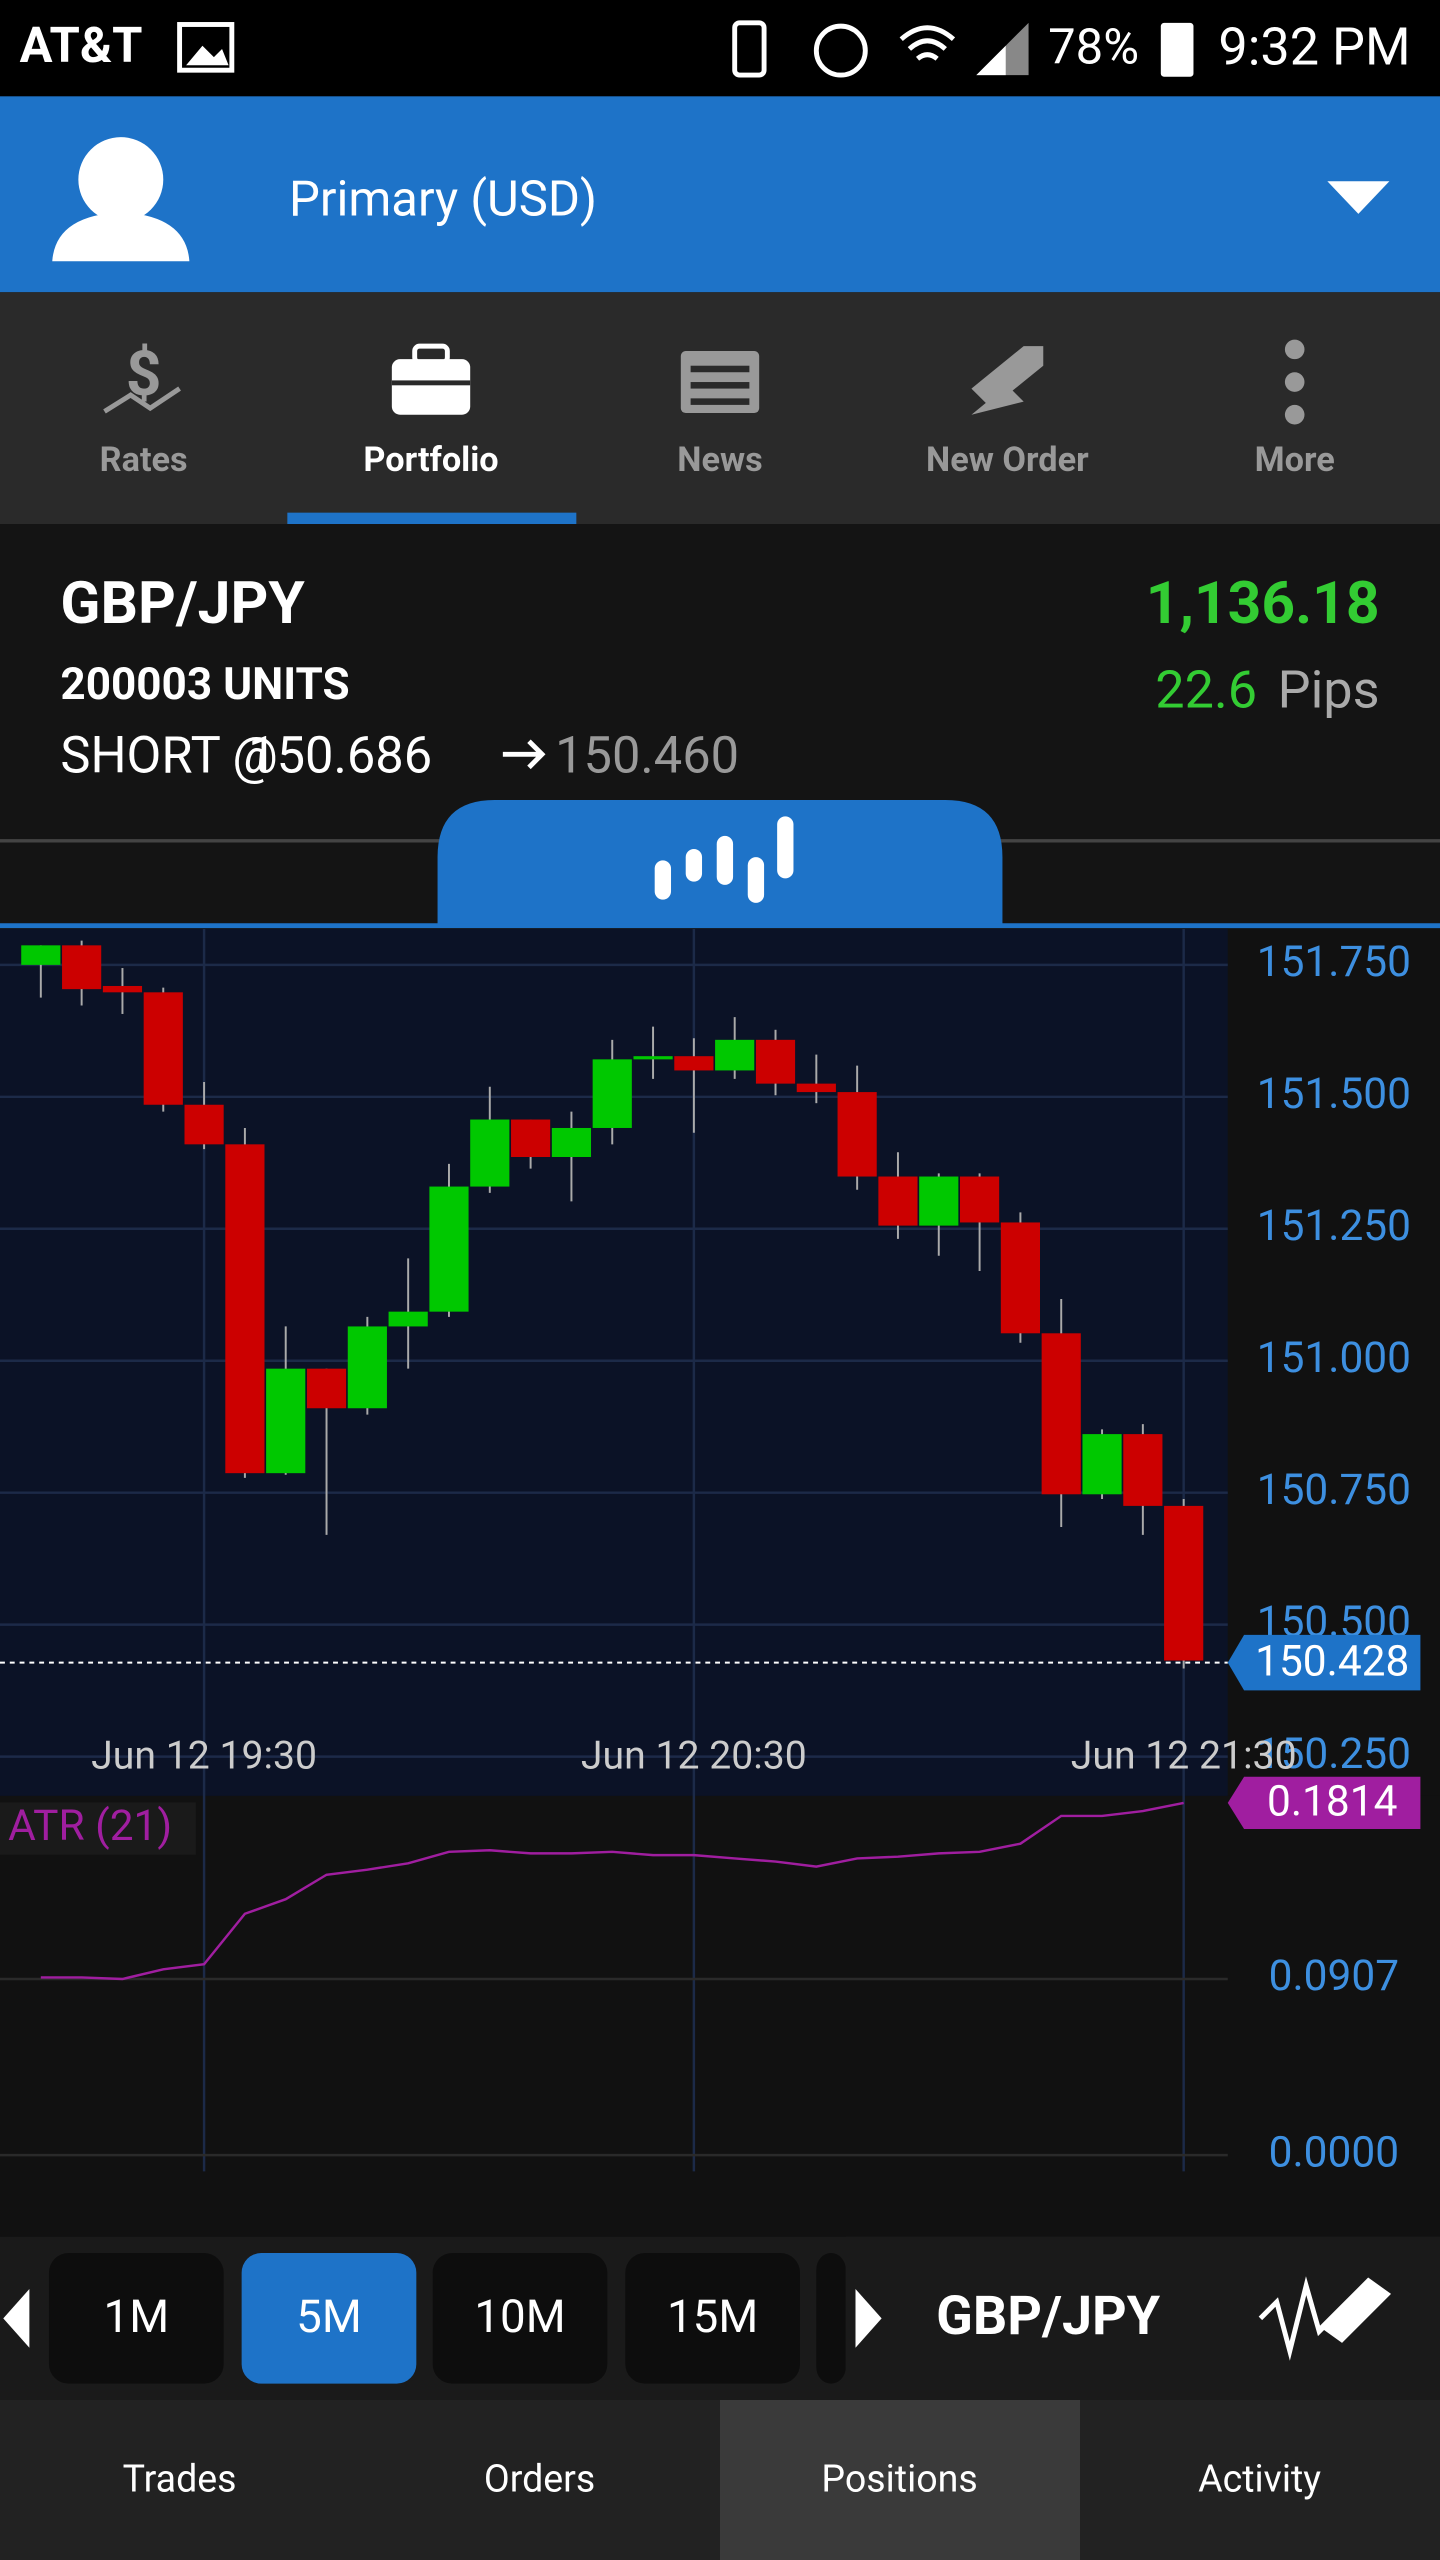 The height and width of the screenshot is (2560, 1440). What do you see at coordinates (1334, 962) in the screenshot?
I see `y-tick-label: 151.750` at bounding box center [1334, 962].